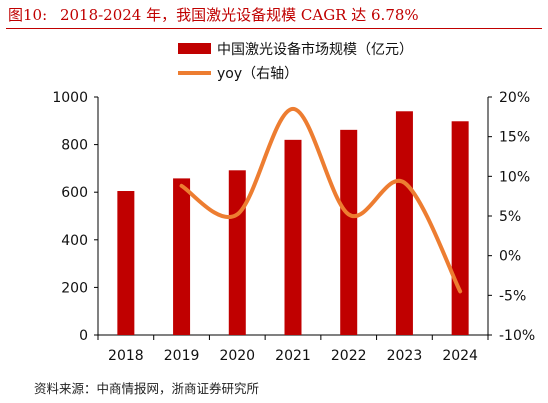  I want to click on bar-2023, so click(404, 223).